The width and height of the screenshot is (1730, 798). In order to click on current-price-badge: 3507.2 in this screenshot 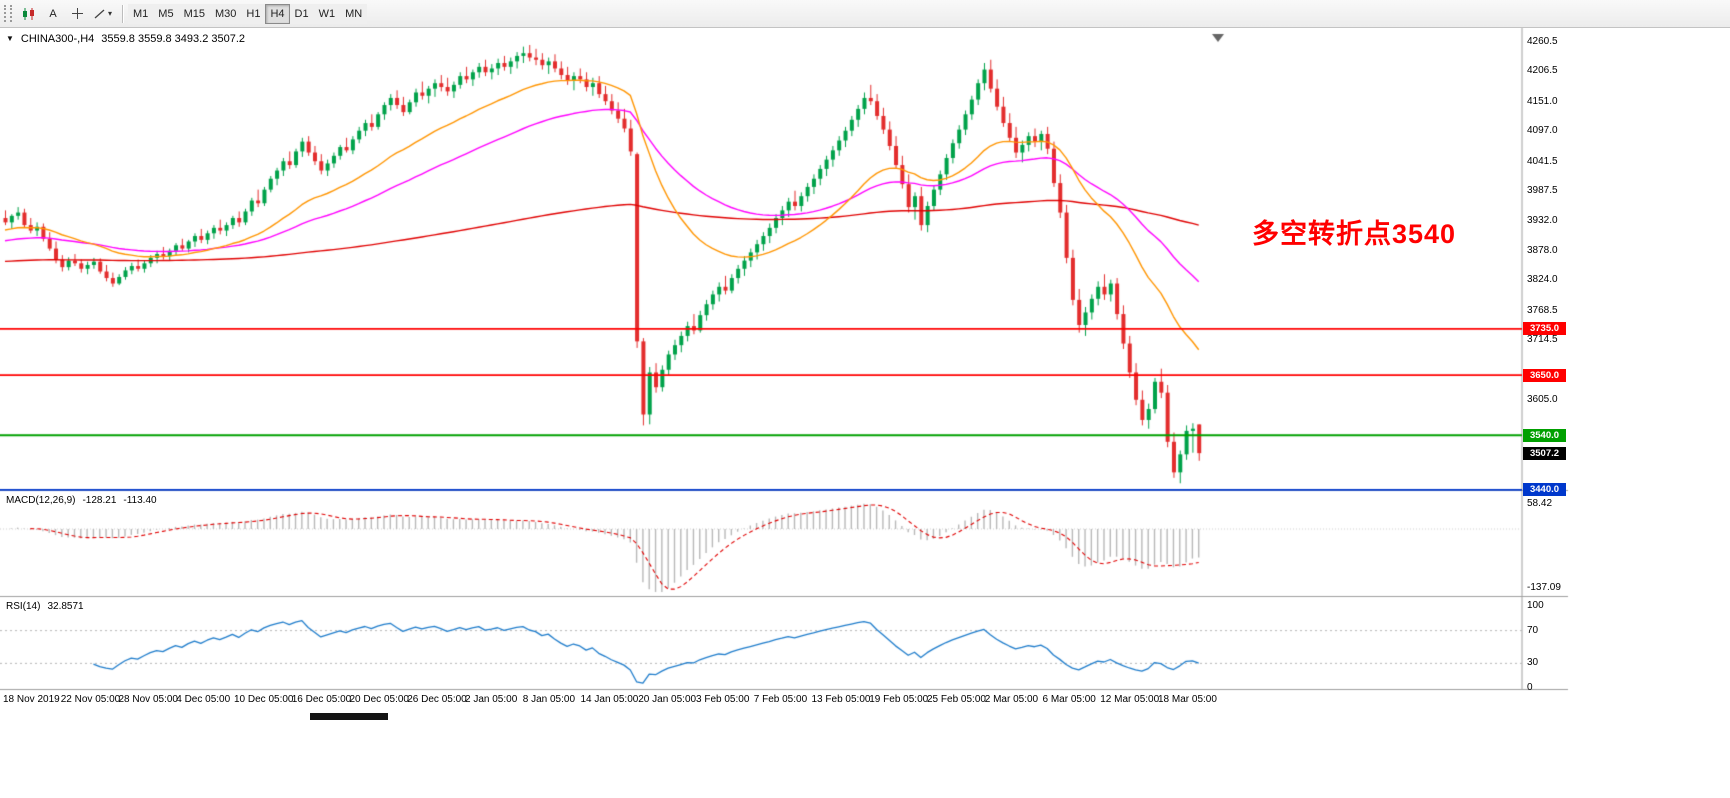, I will do `click(1544, 453)`.